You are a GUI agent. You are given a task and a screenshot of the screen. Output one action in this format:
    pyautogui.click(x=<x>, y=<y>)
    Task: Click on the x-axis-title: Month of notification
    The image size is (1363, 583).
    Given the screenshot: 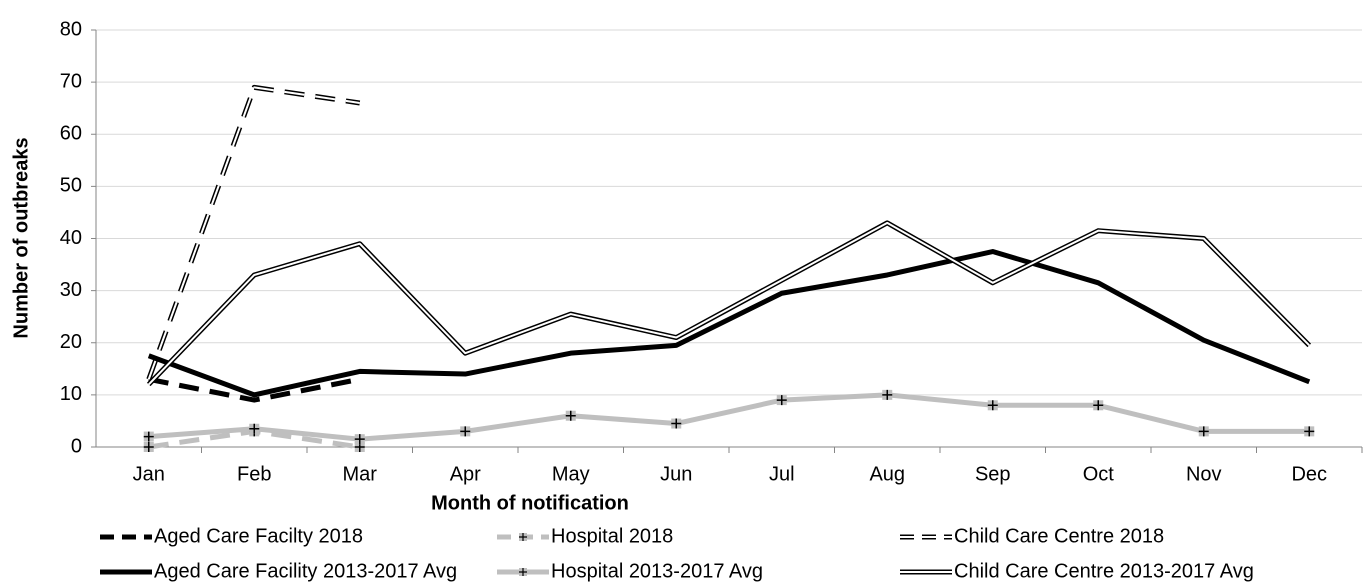 What is the action you would take?
    pyautogui.click(x=530, y=503)
    